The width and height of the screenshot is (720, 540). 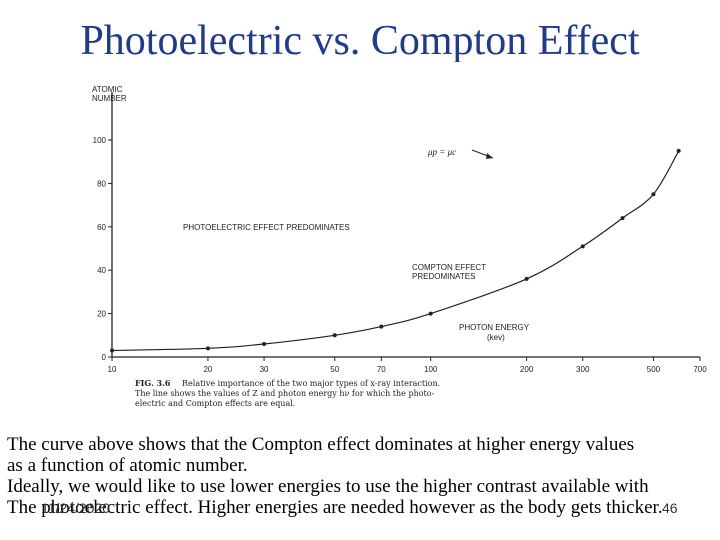 What do you see at coordinates (104, 357) in the screenshot?
I see `y-tick-label: 0` at bounding box center [104, 357].